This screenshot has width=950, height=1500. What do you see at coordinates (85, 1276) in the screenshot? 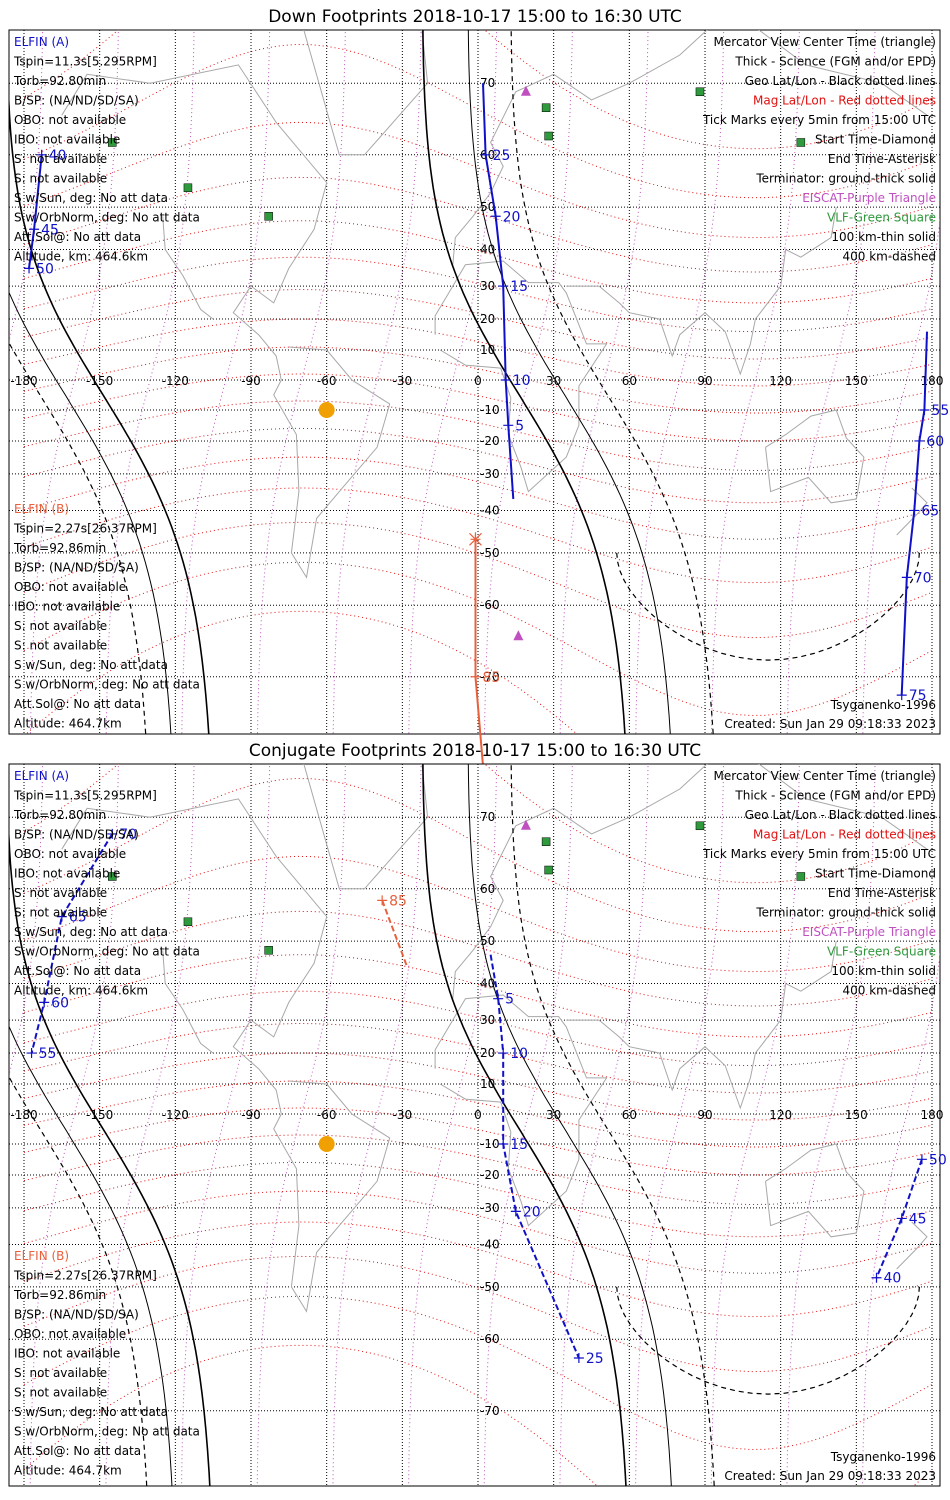
I see `elfin-b-info-line: Tspin=2.27s[26.37RPM]` at bounding box center [85, 1276].